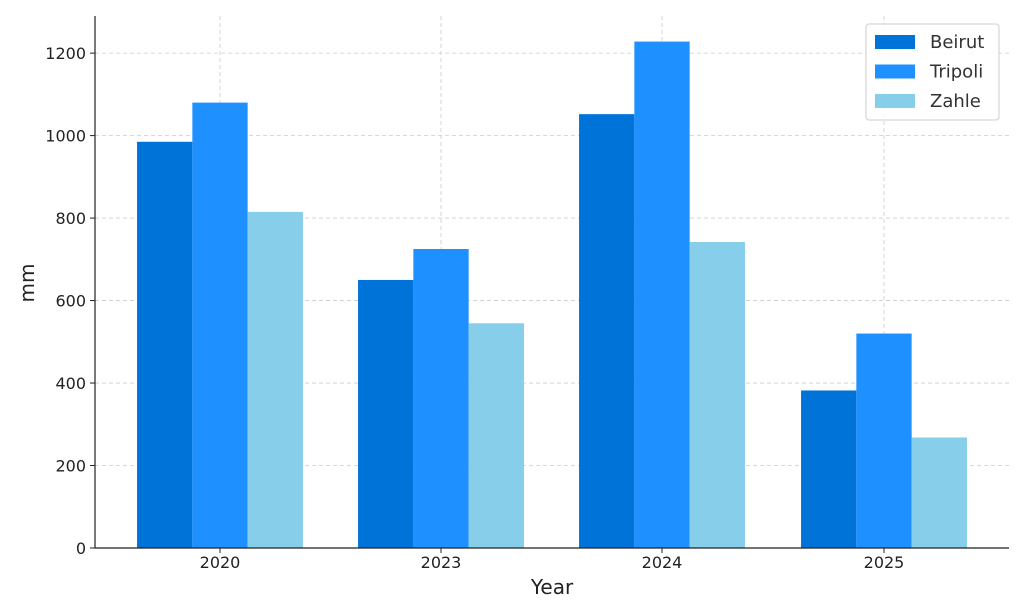 This screenshot has height=614, width=1024. Describe the element at coordinates (662, 562) in the screenshot. I see `x-tick-label: 2024` at that location.